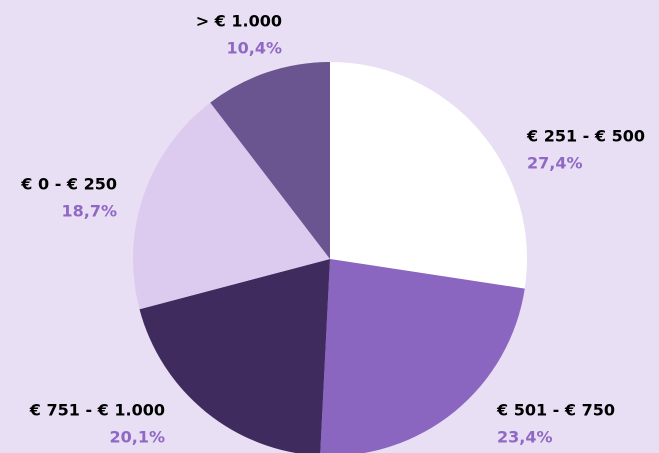  What do you see at coordinates (585, 136) in the screenshot?
I see `slice-label: € 251 - € 500` at bounding box center [585, 136].